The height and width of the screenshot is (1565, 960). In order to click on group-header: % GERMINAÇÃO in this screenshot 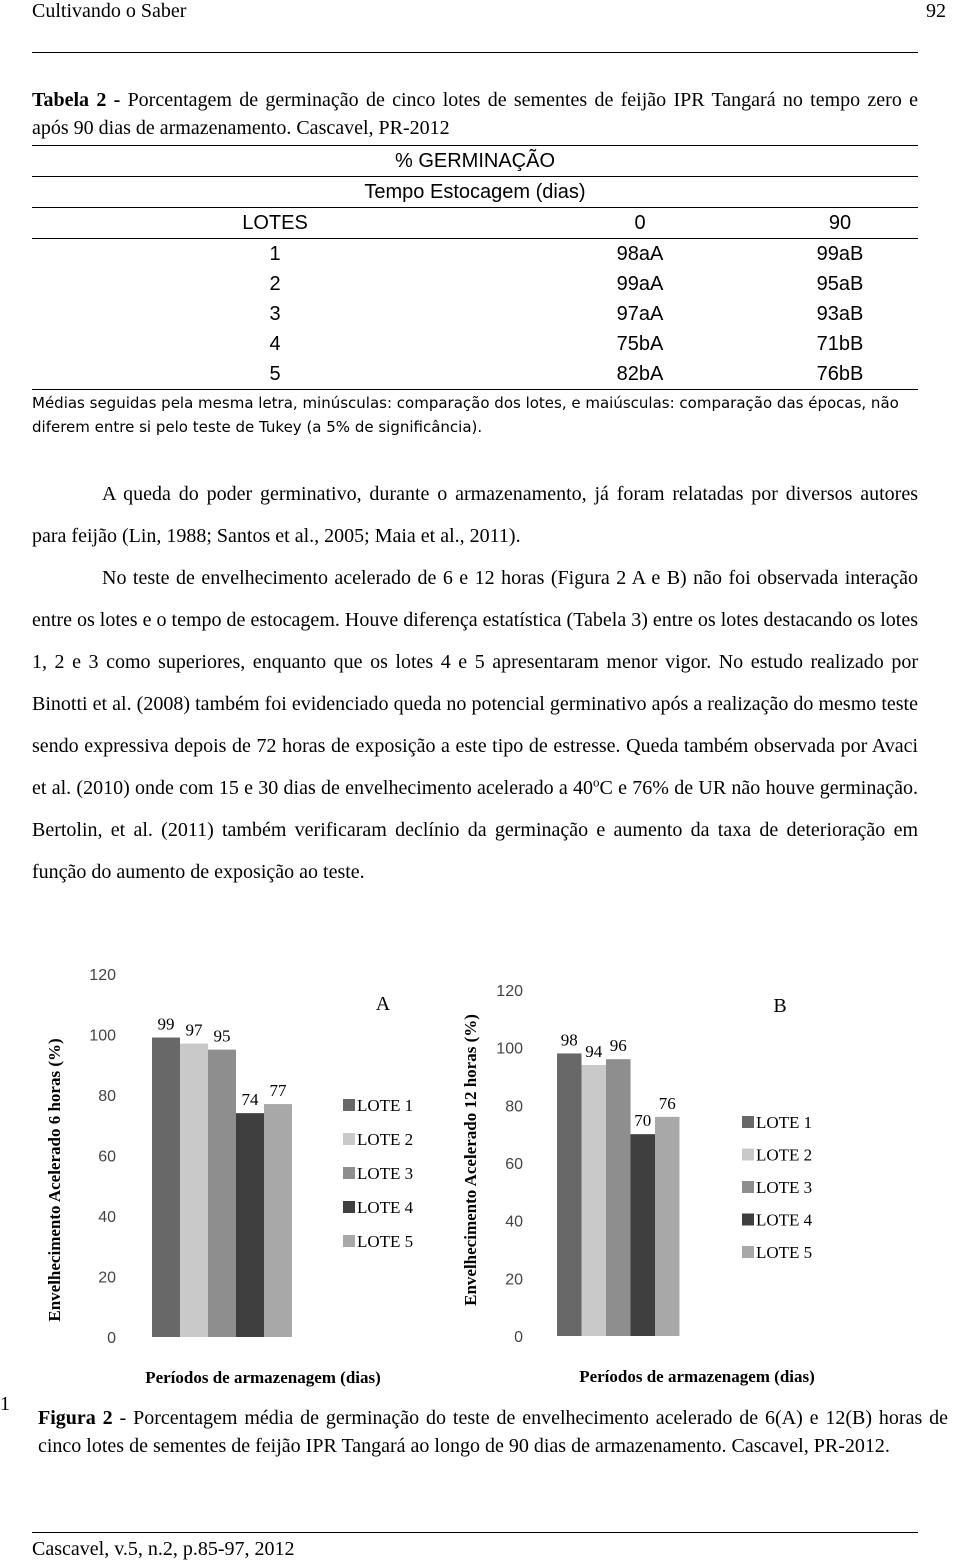, I will do `click(475, 161)`.